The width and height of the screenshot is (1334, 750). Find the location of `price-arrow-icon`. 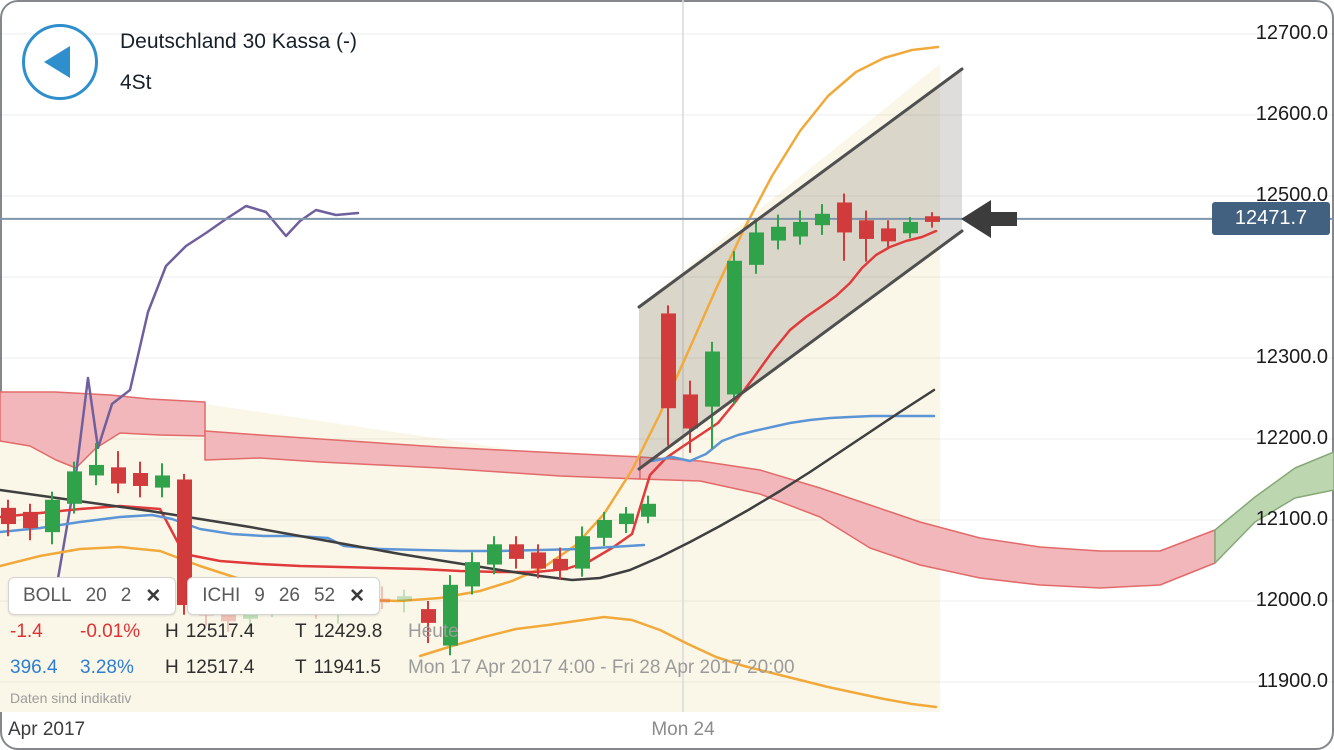

price-arrow-icon is located at coordinates (989, 219).